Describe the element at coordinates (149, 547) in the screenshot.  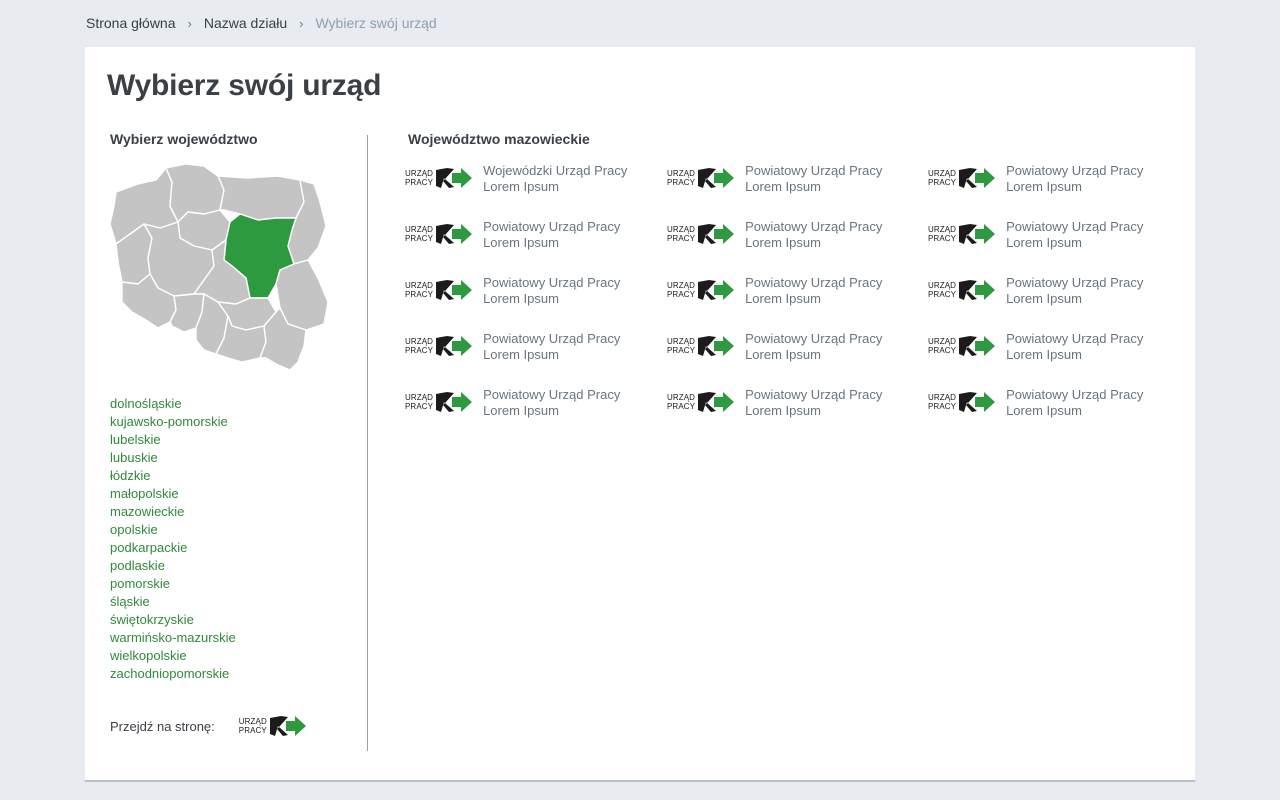
I see `voivodeship-link: podkarpackie` at that location.